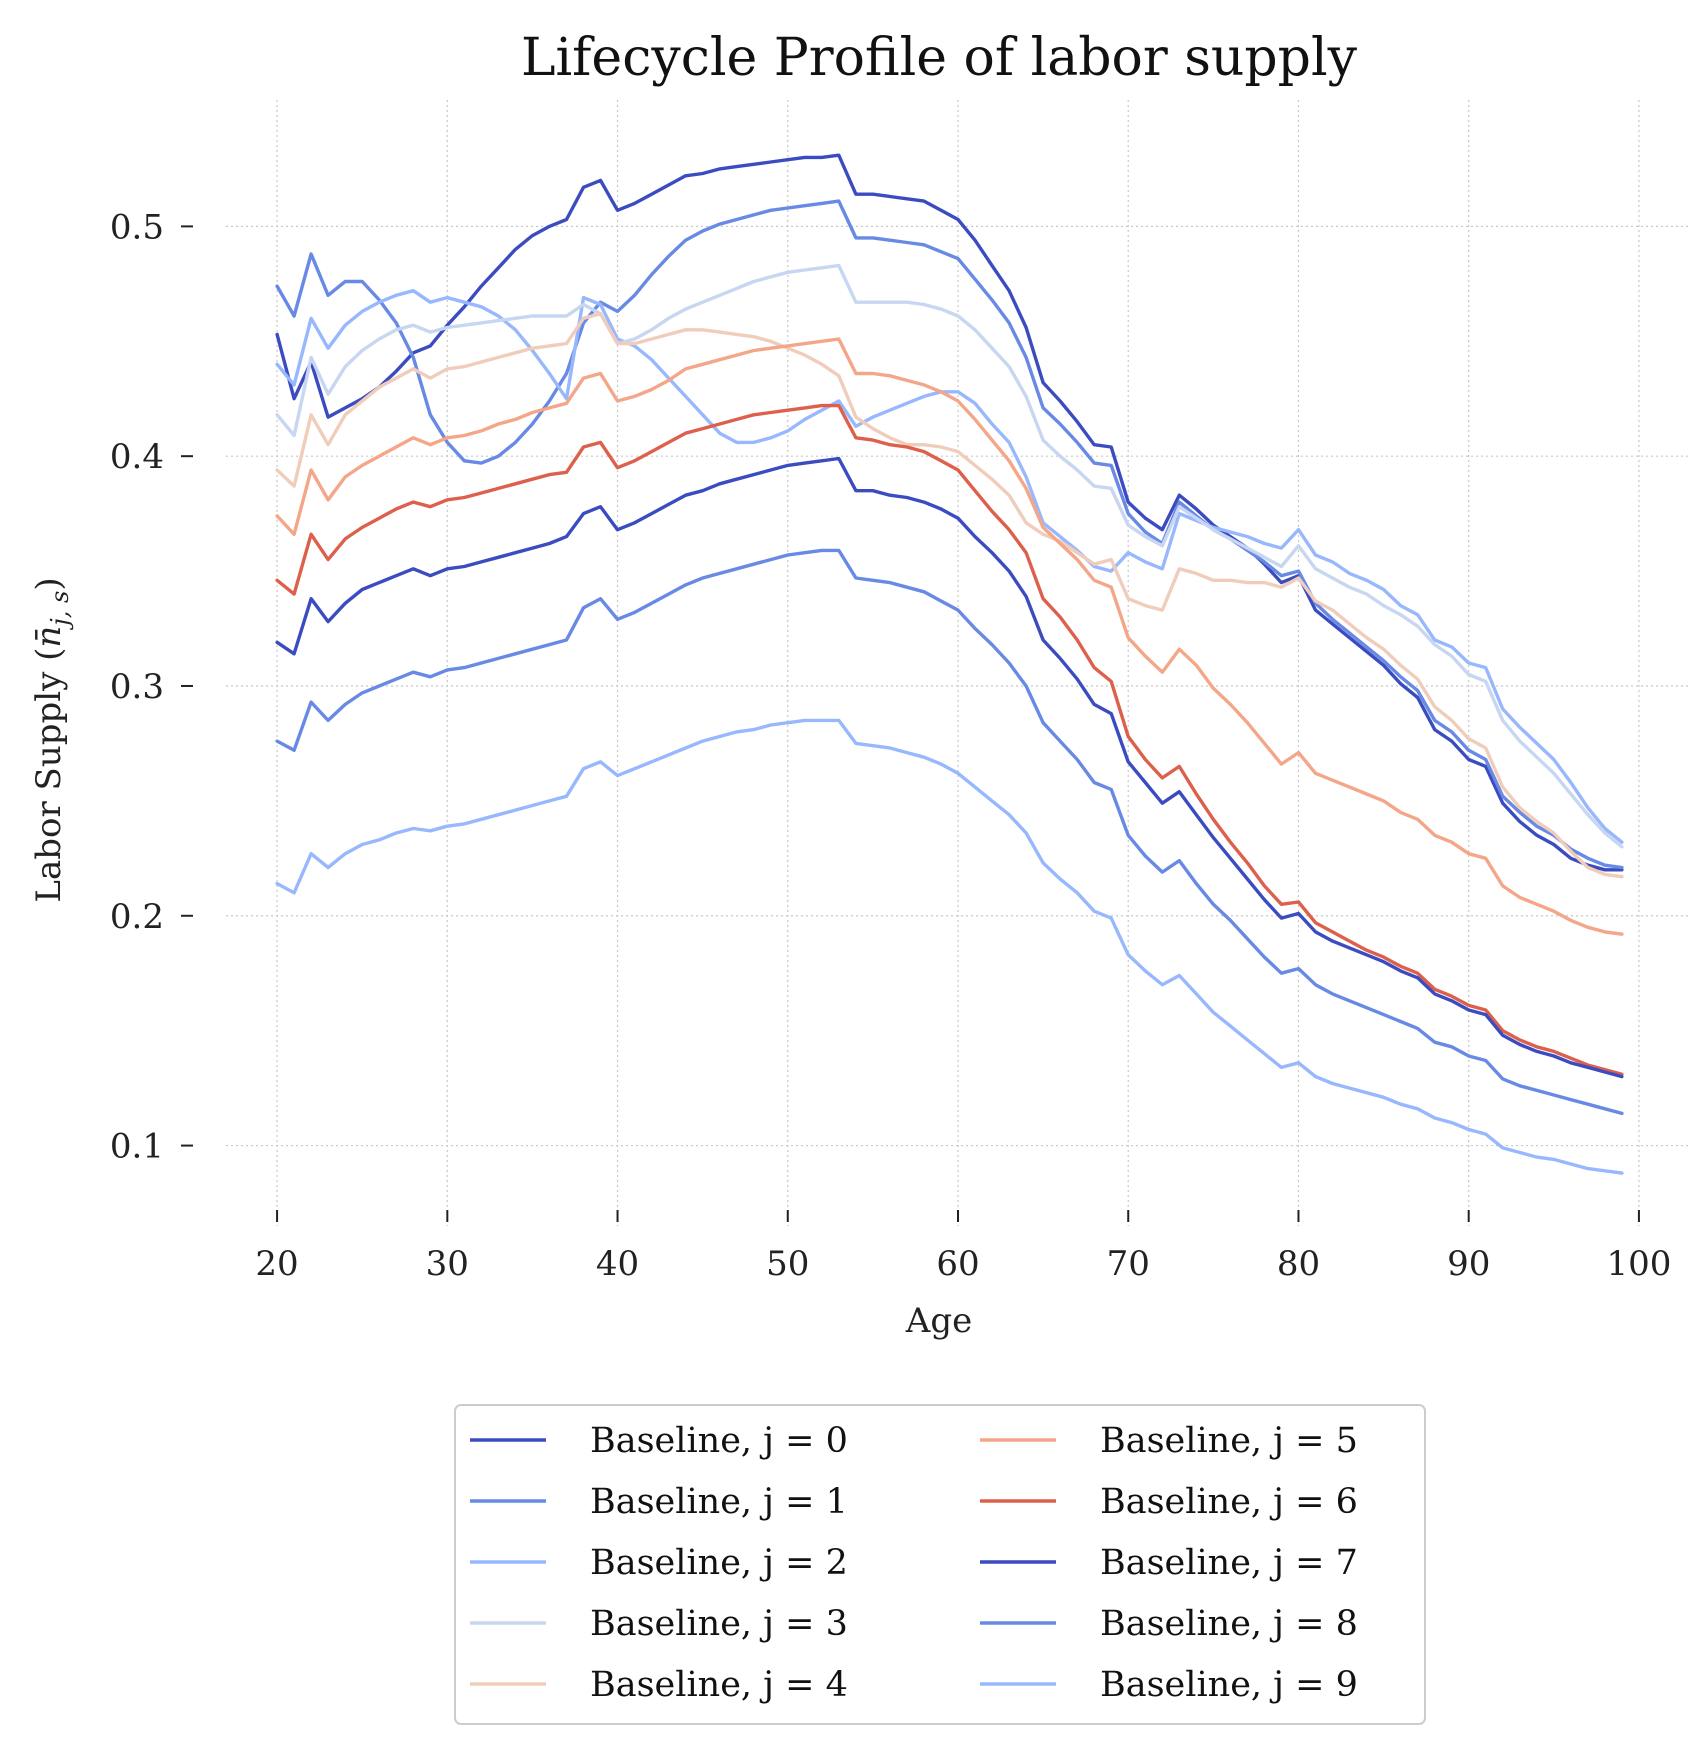  I want to click on x-tick-label: 30, so click(447, 1264).